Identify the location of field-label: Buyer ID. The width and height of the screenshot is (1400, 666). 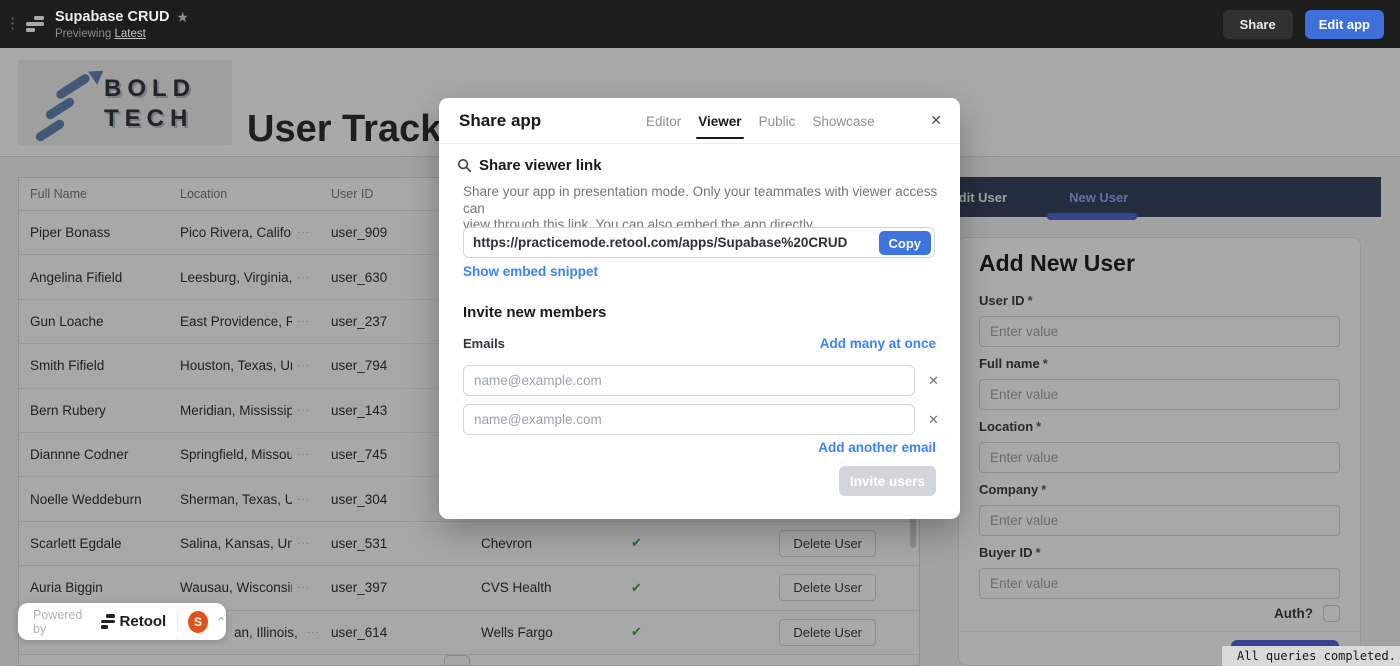
(1006, 552).